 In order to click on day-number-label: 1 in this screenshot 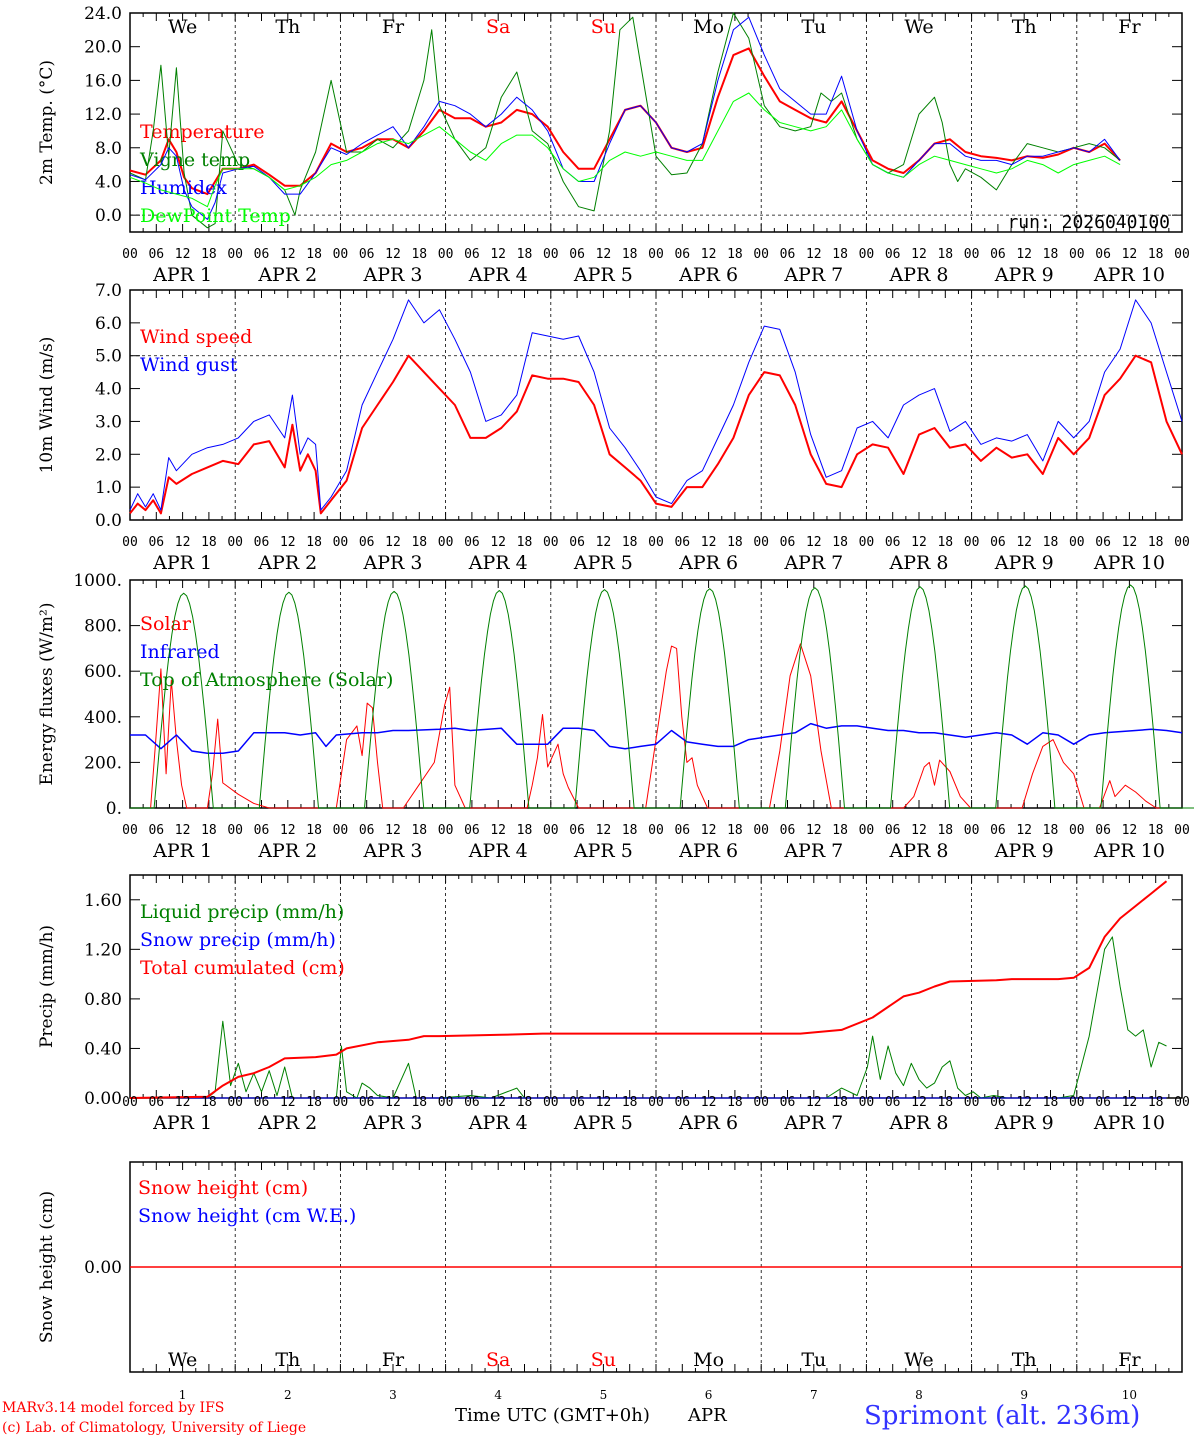, I will do `click(183, 1395)`.